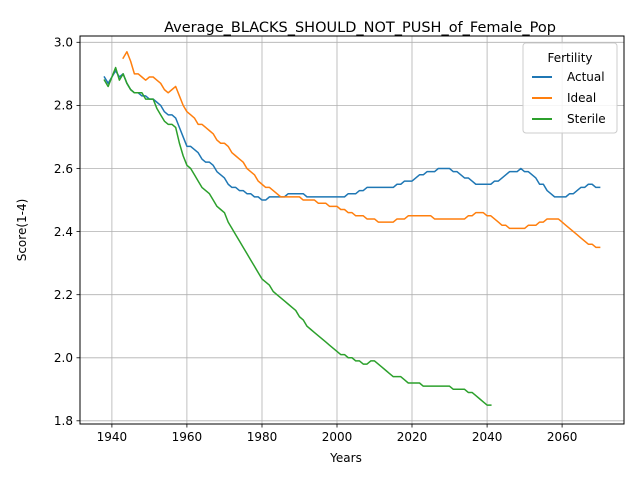 Image resolution: width=640 pixels, height=480 pixels. I want to click on x-tick-label: 1980, so click(262, 437).